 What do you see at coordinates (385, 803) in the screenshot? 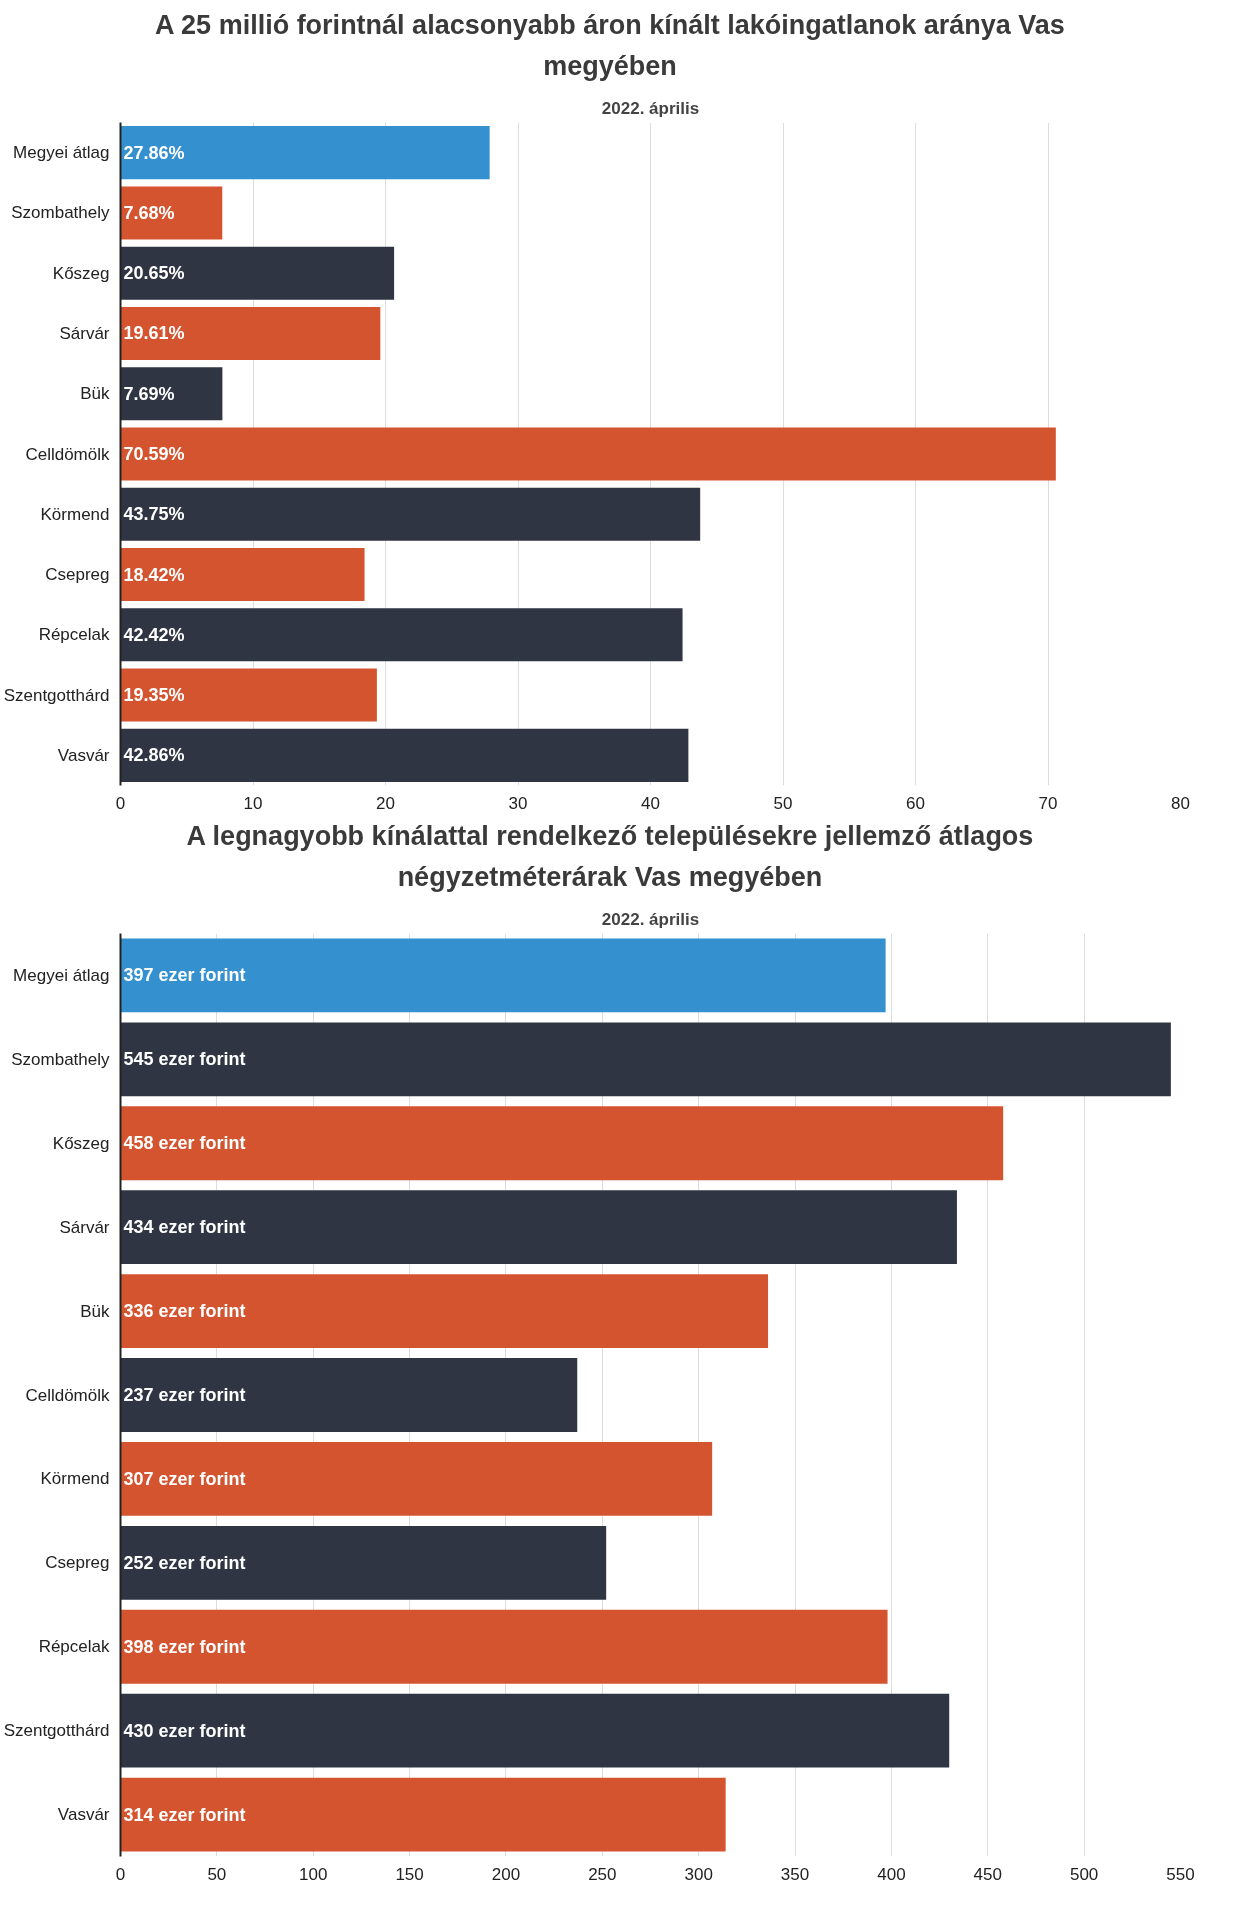
I see `x-tick-label: 20` at bounding box center [385, 803].